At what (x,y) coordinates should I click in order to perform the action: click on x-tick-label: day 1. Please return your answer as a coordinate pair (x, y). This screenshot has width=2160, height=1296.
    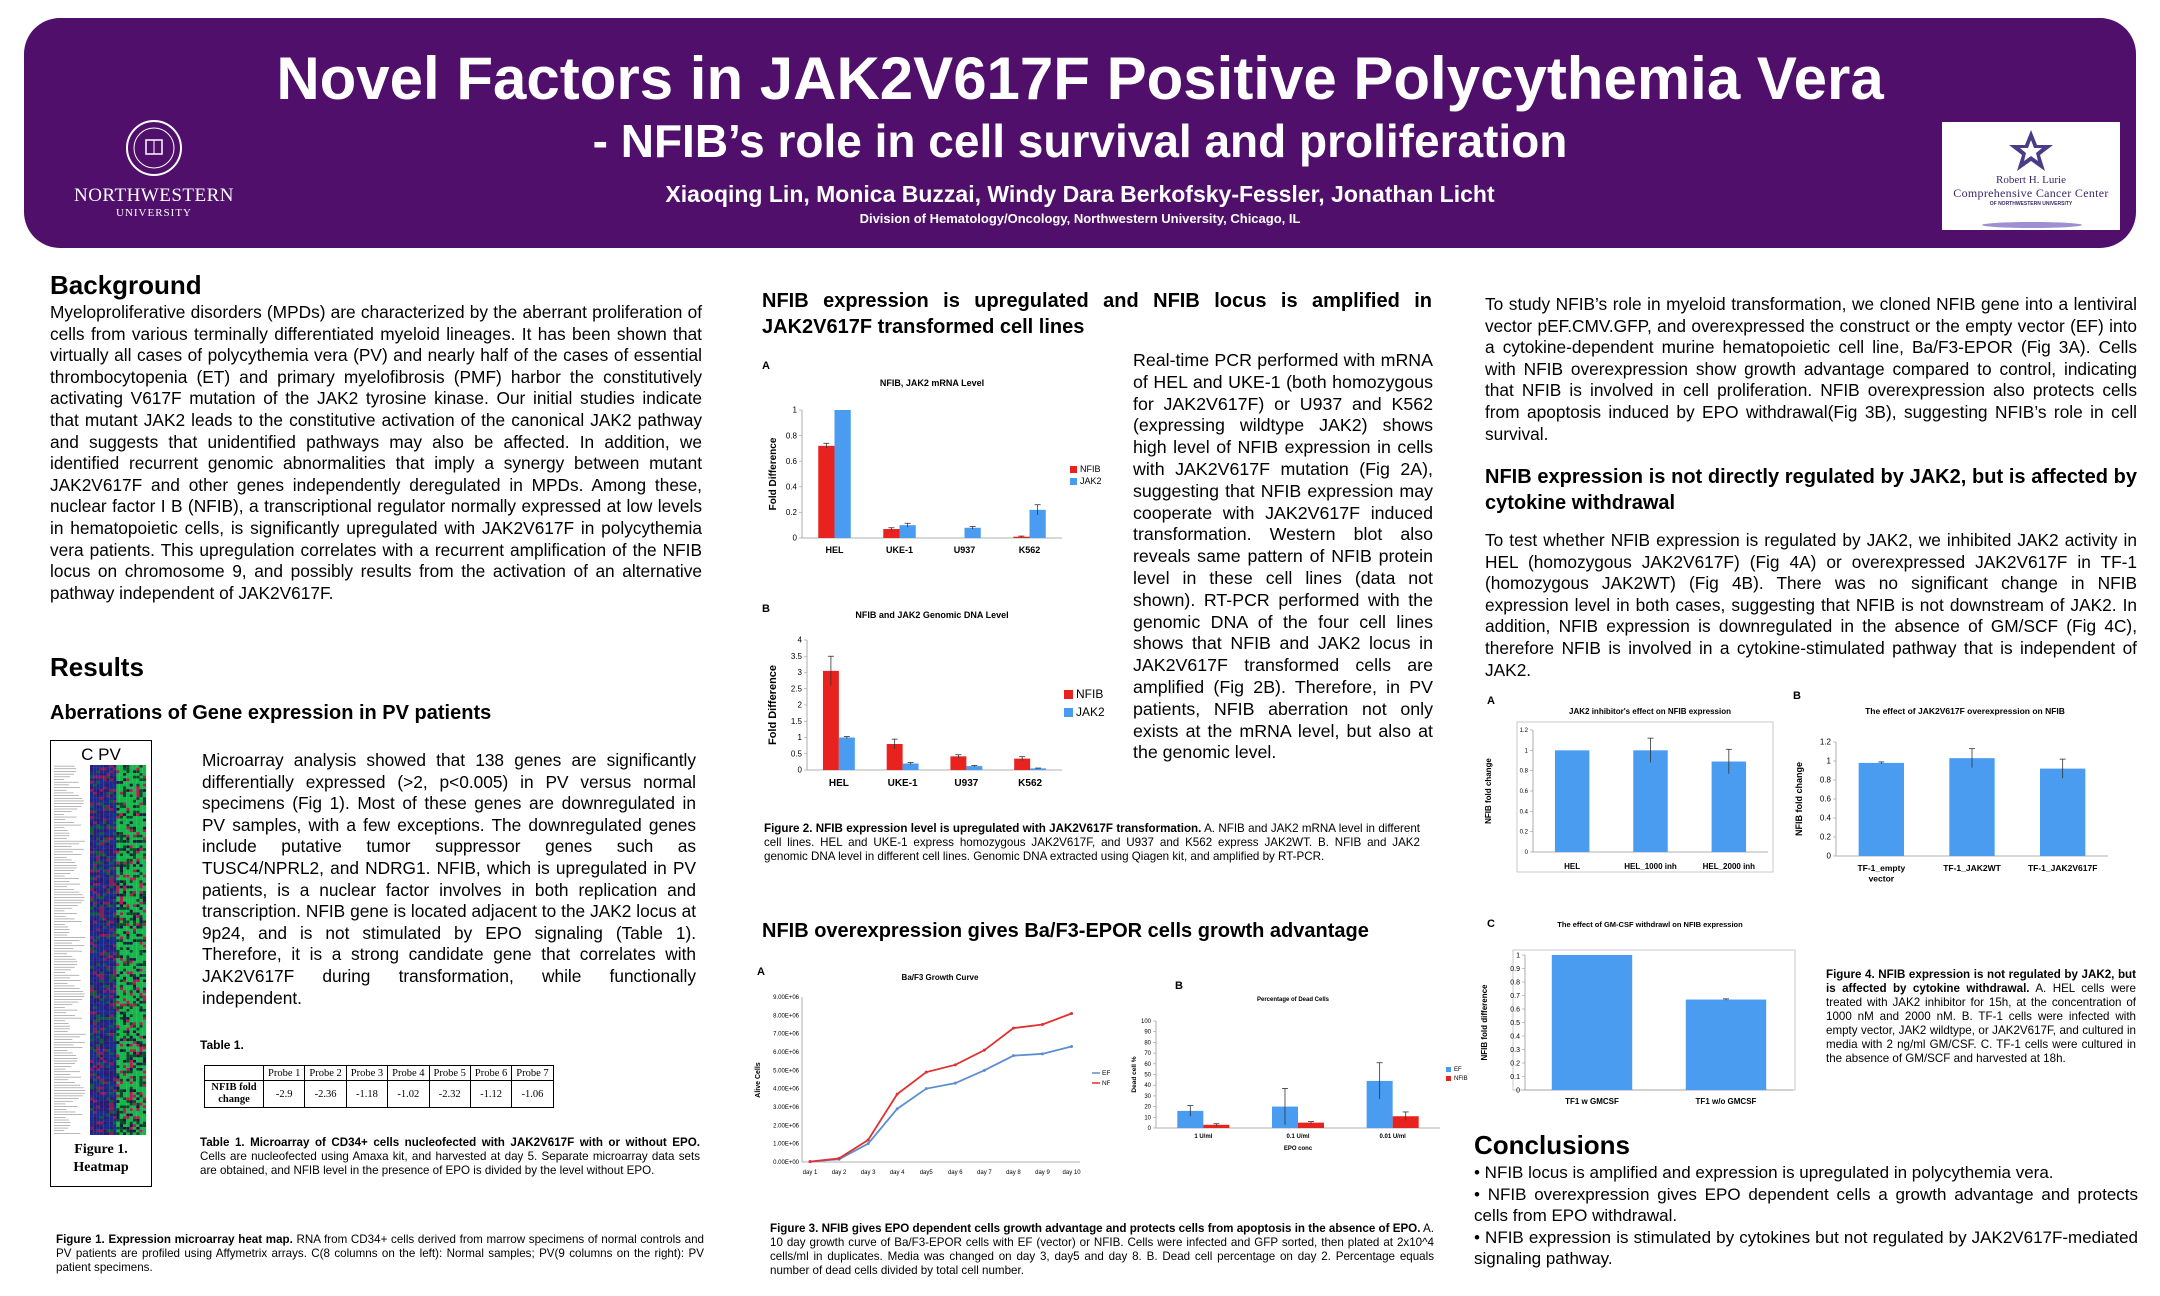
    Looking at the image, I should click on (810, 1173).